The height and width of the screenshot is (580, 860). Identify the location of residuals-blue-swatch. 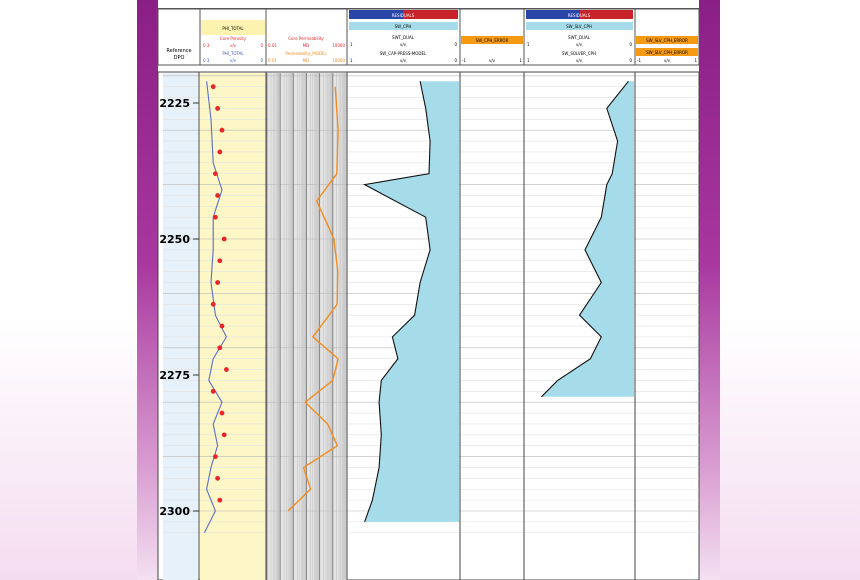
(376, 14).